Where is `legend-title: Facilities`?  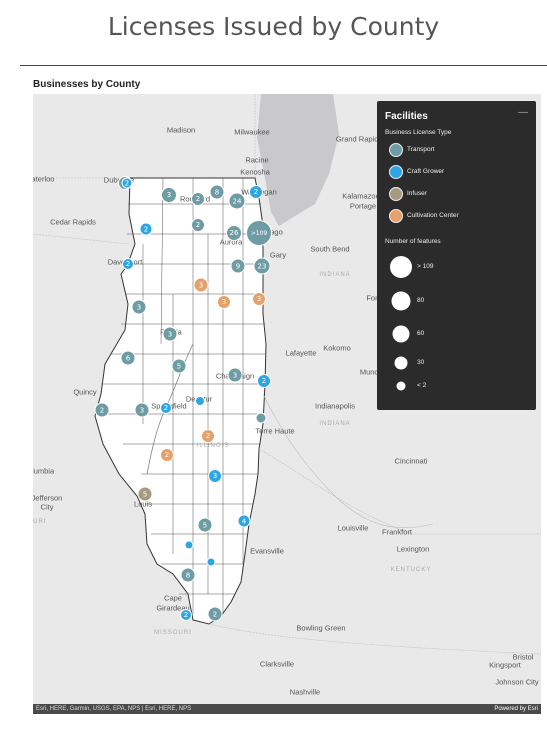 legend-title: Facilities is located at coordinates (406, 116).